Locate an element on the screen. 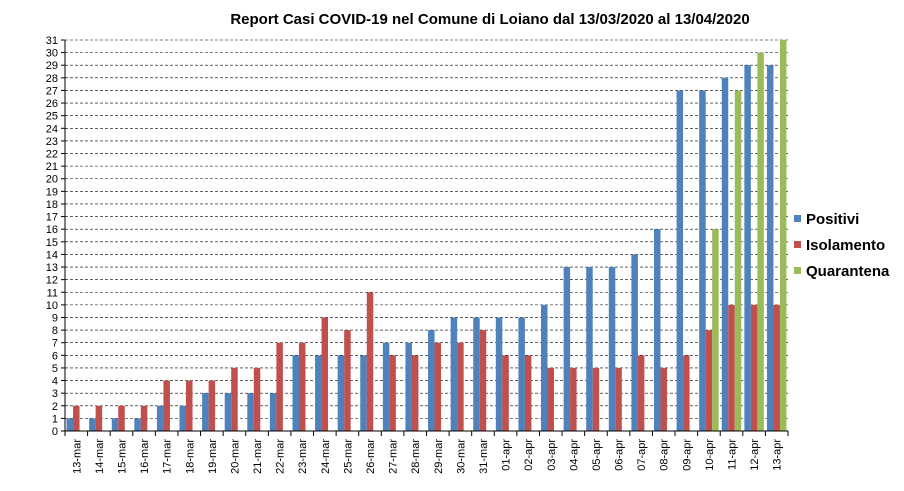 This screenshot has width=904, height=491. y-tick-label: 4 is located at coordinates (55, 382).